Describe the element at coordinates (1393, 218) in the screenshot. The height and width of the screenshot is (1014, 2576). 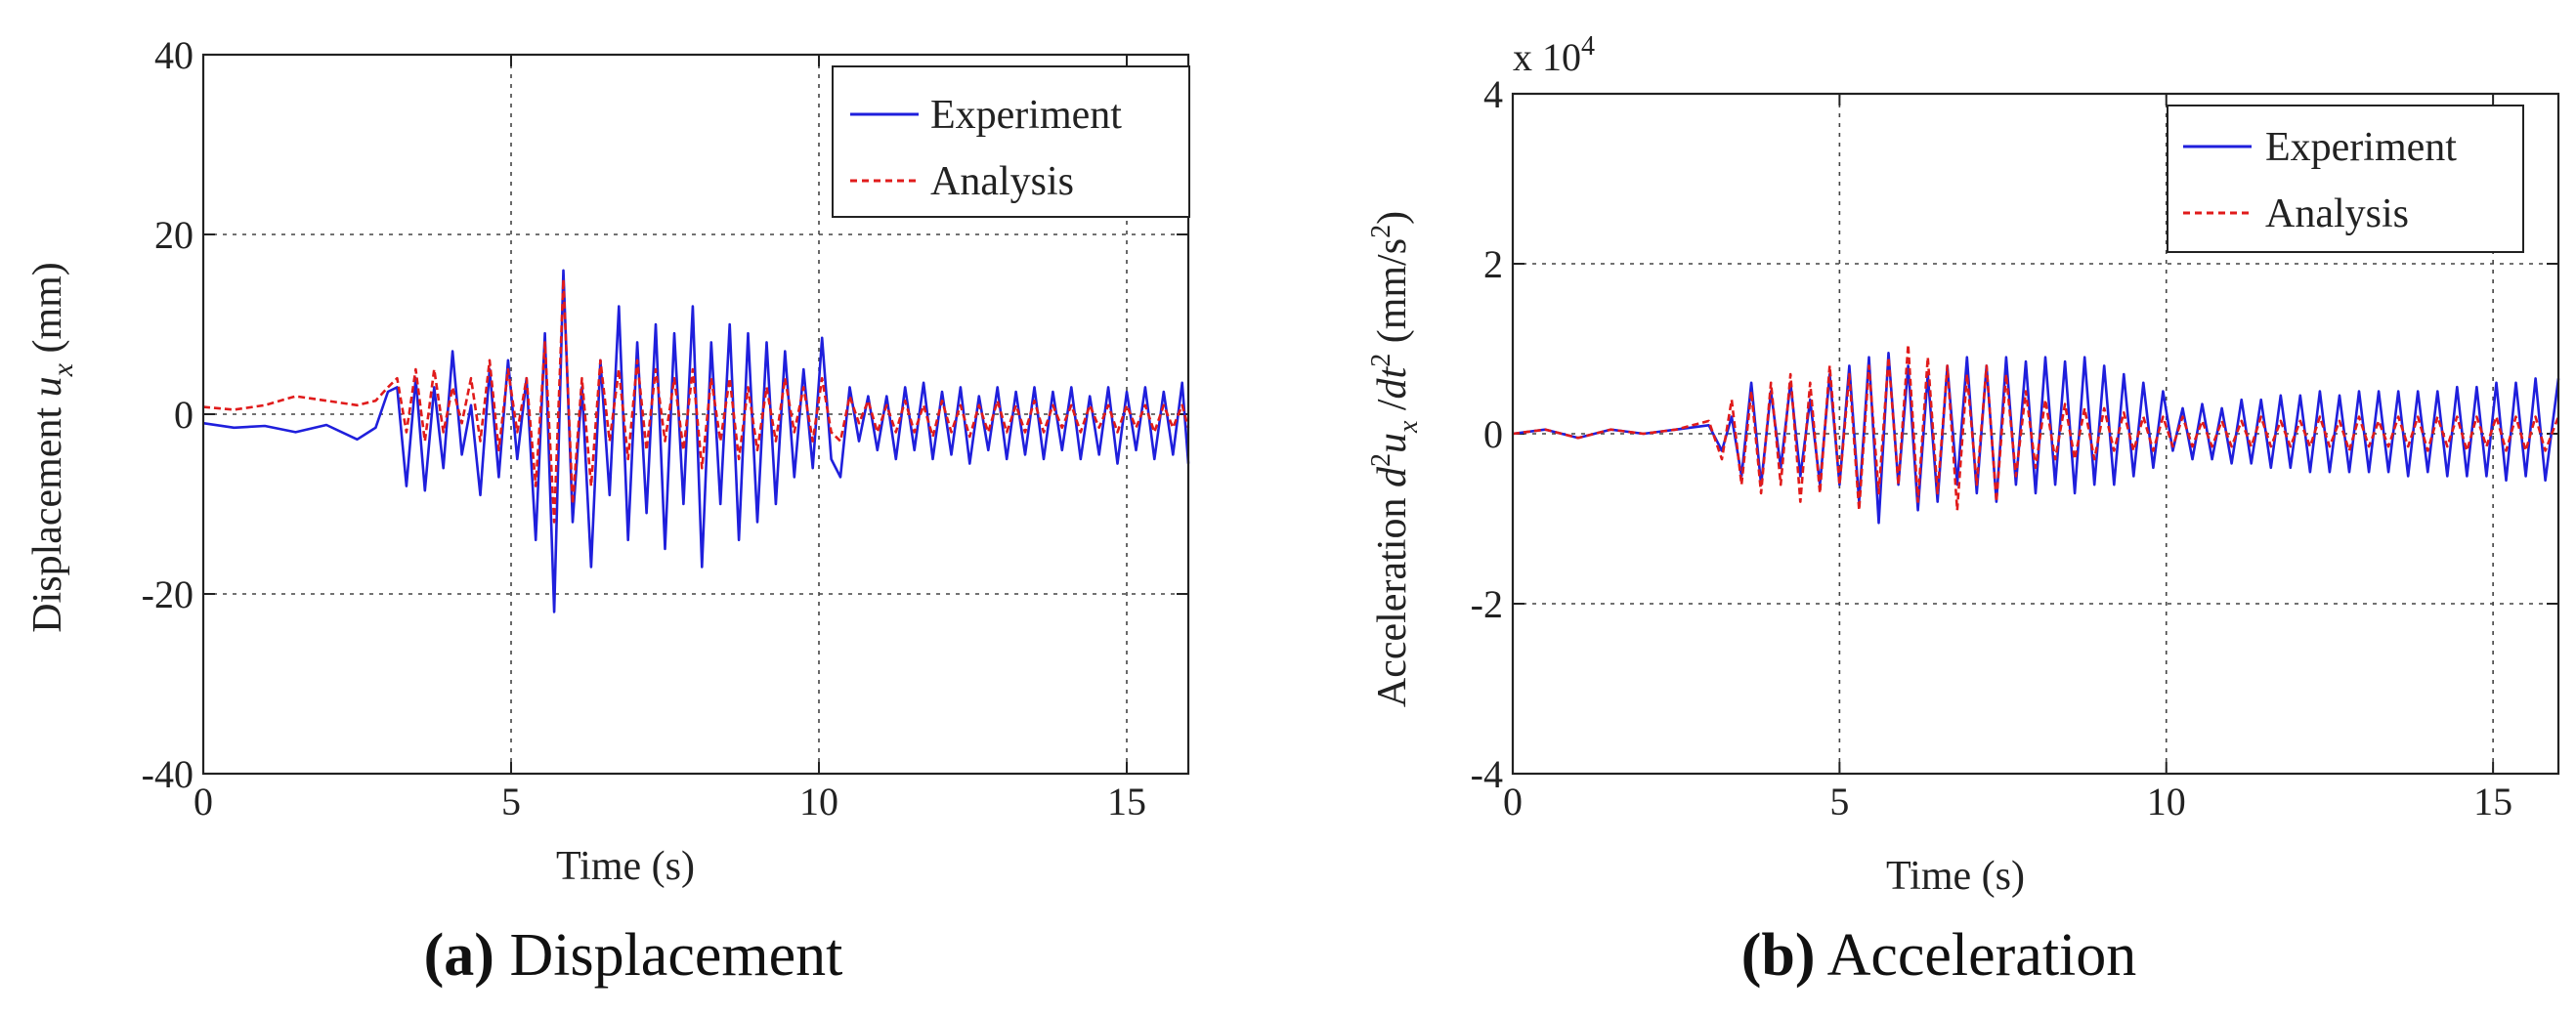
I see `ylabel-b-units-close: )` at that location.